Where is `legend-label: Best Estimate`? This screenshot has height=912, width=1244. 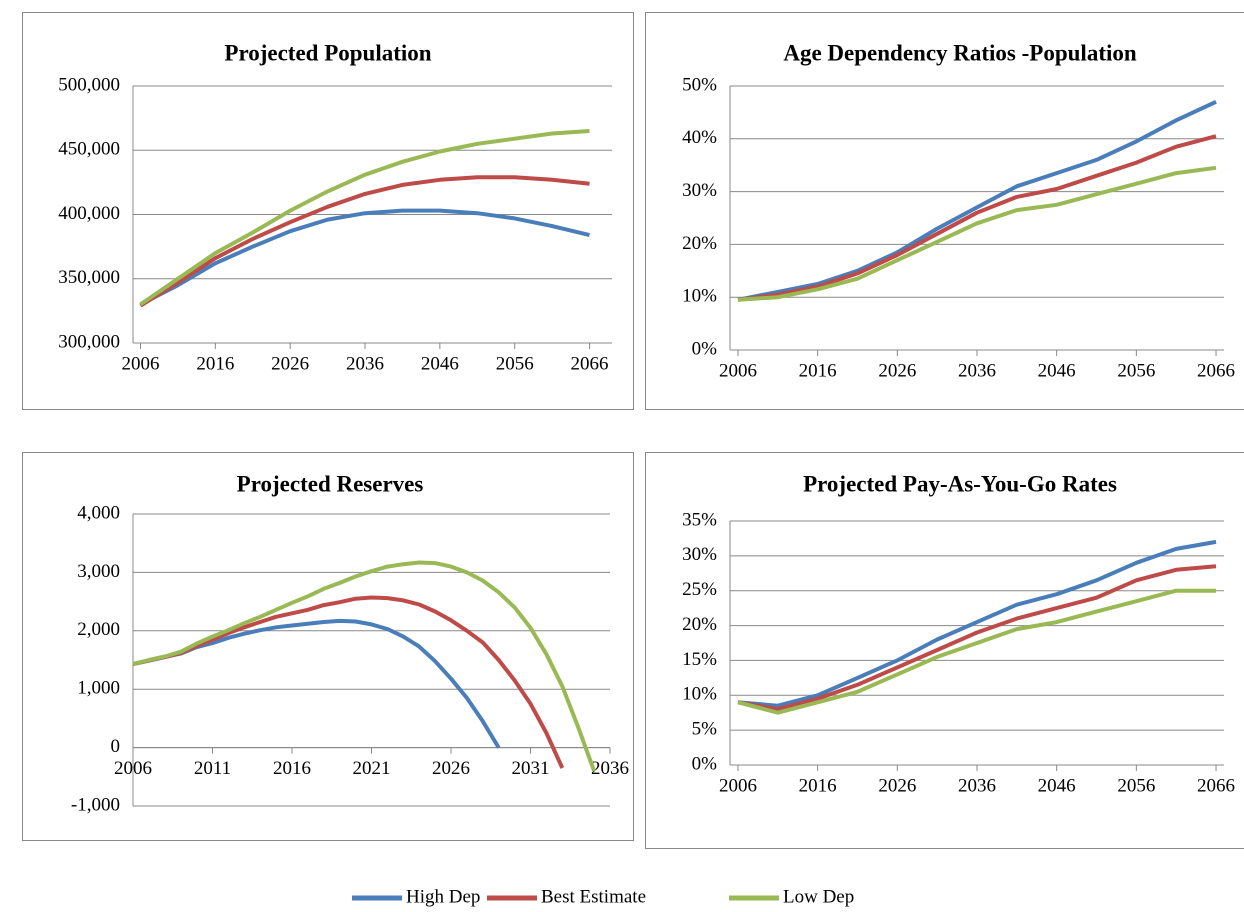 legend-label: Best Estimate is located at coordinates (593, 896).